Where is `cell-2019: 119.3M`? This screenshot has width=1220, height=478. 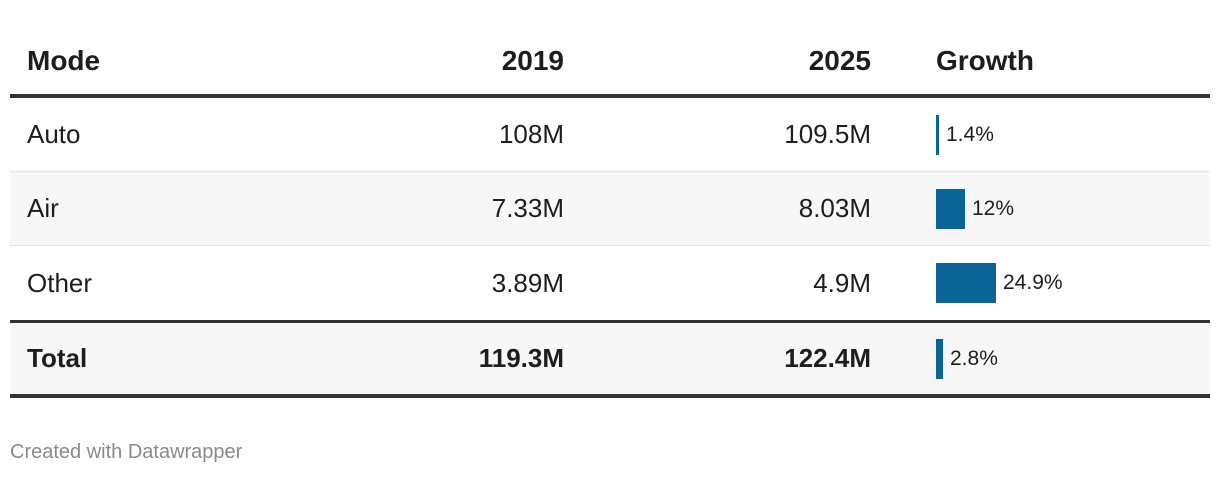
cell-2019: 119.3M is located at coordinates (521, 358).